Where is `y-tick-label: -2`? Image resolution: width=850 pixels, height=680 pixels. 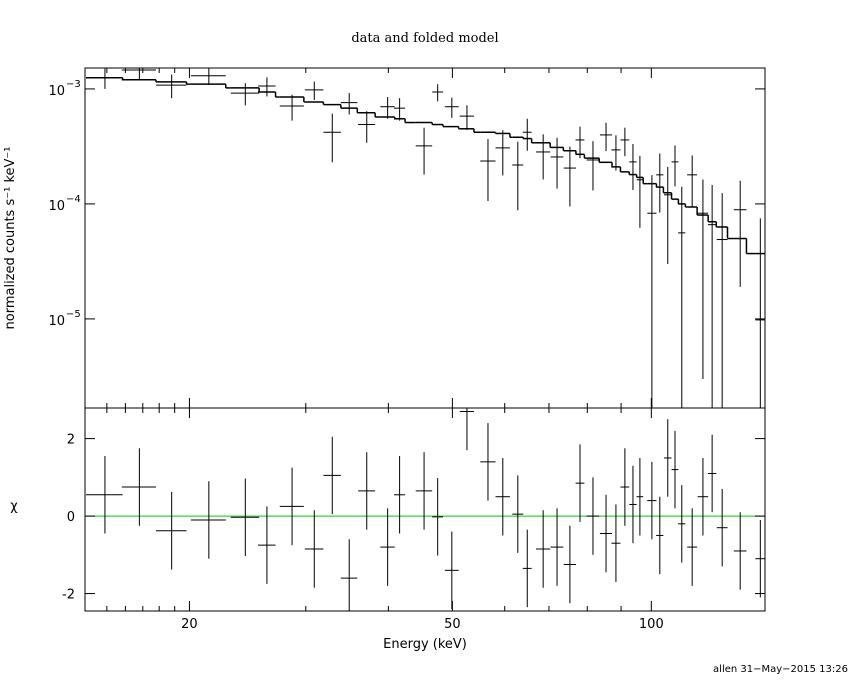 y-tick-label: -2 is located at coordinates (68, 595).